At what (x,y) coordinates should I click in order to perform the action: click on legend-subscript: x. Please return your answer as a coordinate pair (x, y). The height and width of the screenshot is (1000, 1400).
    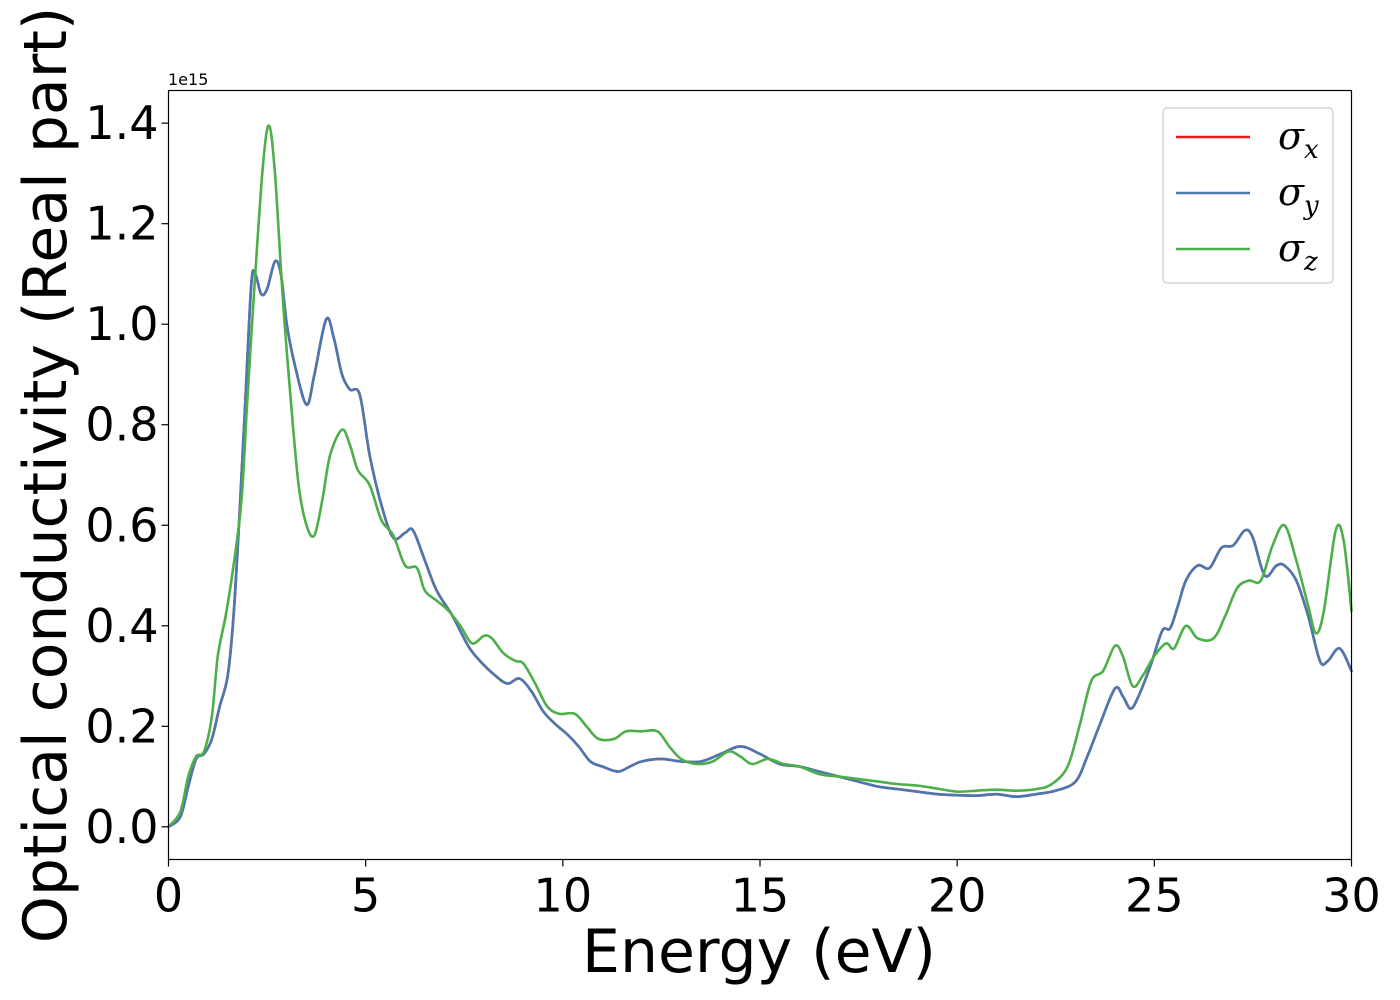
    Looking at the image, I should click on (1311, 150).